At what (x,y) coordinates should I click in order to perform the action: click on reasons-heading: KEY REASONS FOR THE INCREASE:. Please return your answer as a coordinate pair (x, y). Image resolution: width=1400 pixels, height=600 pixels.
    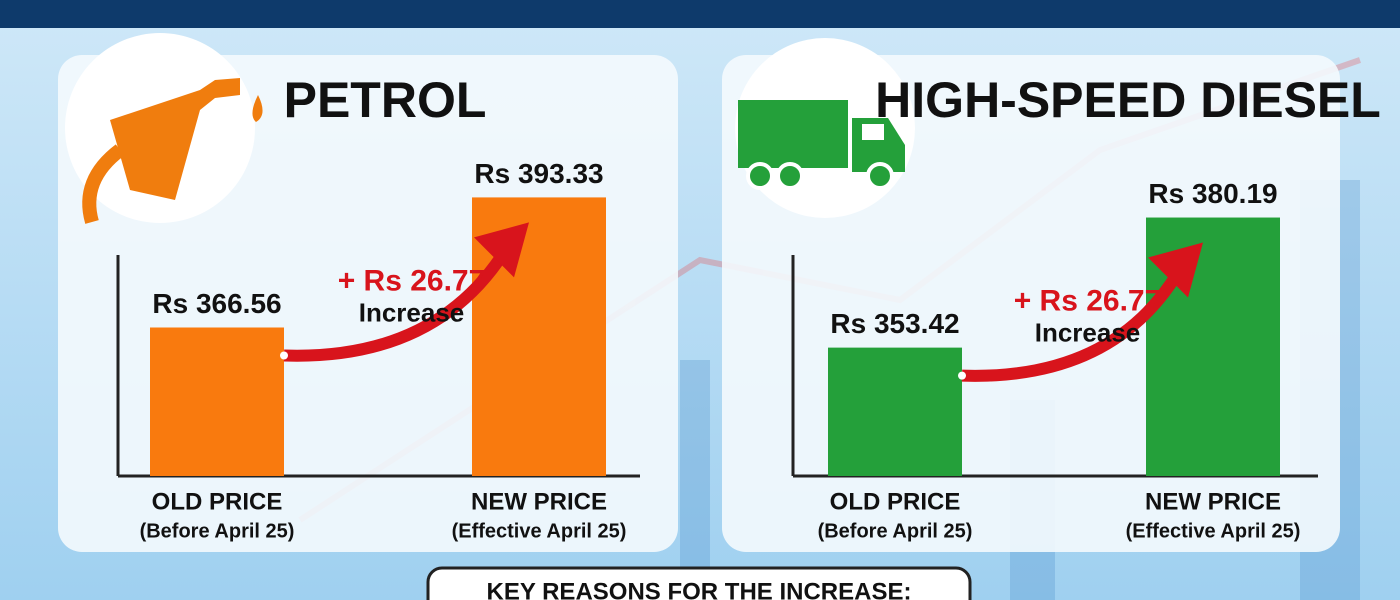
    Looking at the image, I should click on (699, 589).